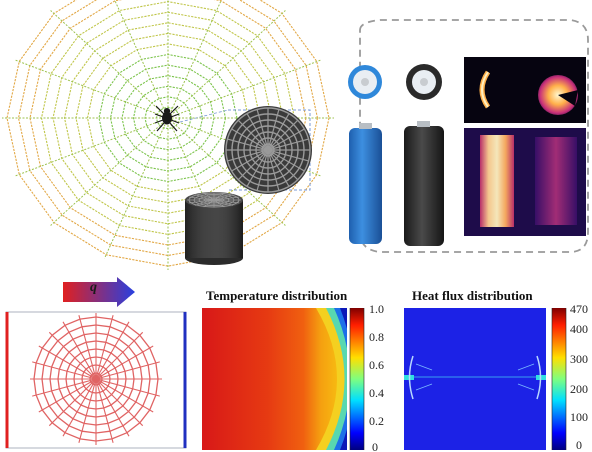 This screenshot has width=592, height=452. Describe the element at coordinates (96, 379) in the screenshot. I see `web-cross-section` at that location.